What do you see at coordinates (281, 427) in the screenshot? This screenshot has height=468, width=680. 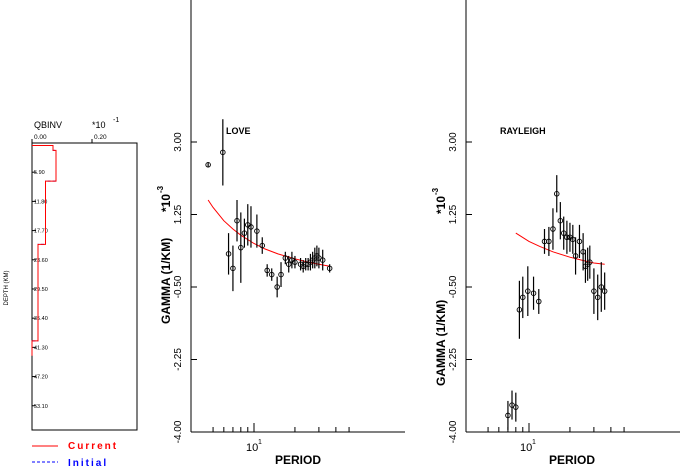 I see `love-x-ticks` at bounding box center [281, 427].